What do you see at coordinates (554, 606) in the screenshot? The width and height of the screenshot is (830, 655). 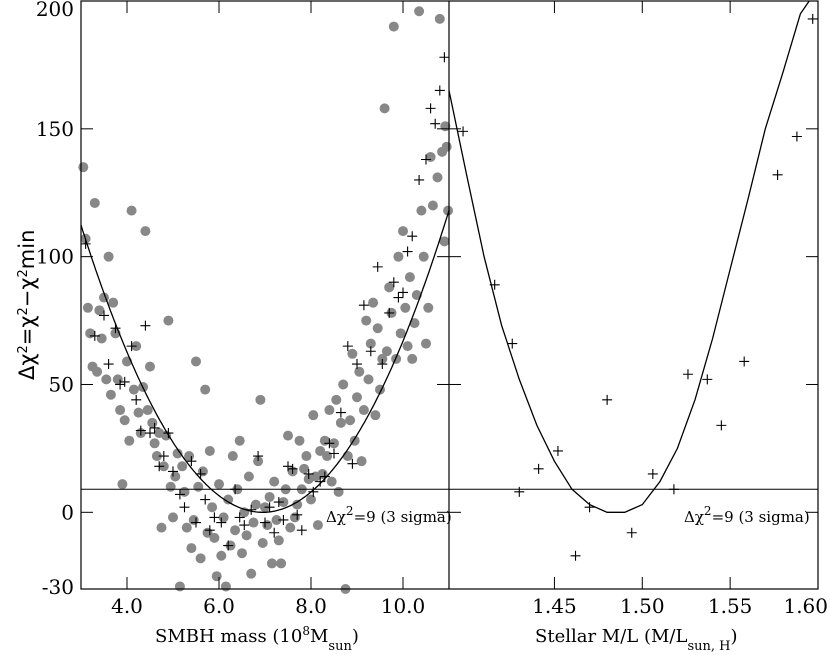 I see `x-tick-label: 1.45` at bounding box center [554, 606].